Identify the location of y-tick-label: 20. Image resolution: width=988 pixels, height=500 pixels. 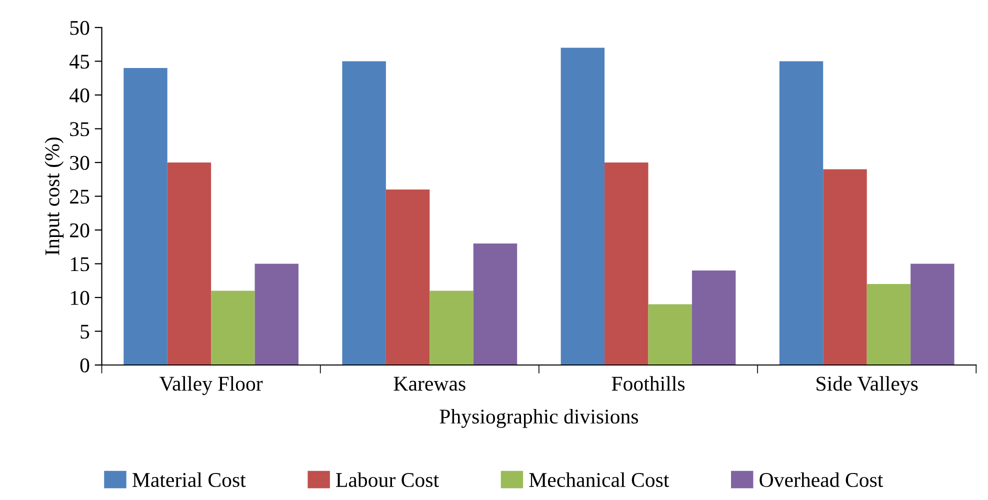
(80, 230).